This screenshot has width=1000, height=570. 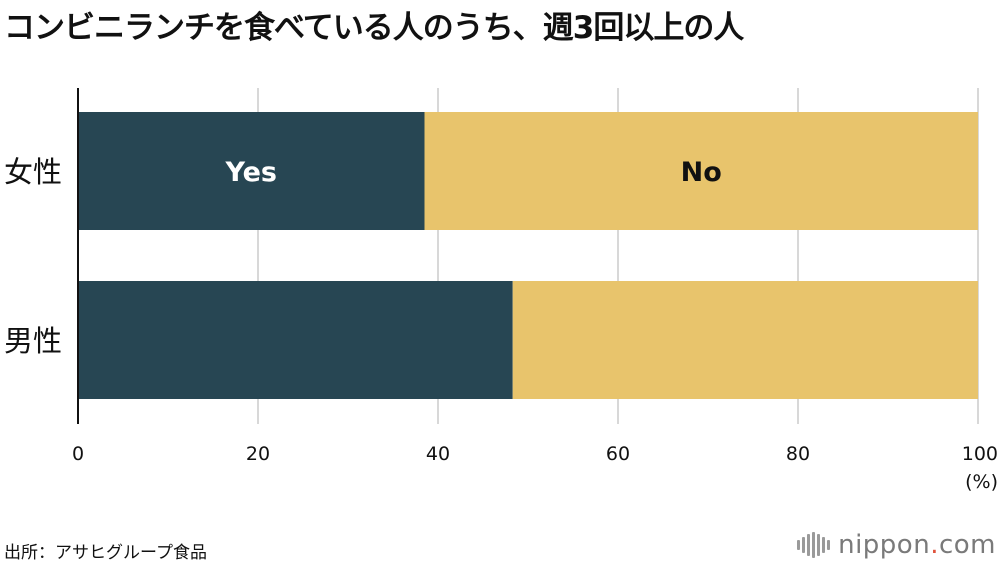 I want to click on x-tick-label-100: 100, so click(x=980, y=454).